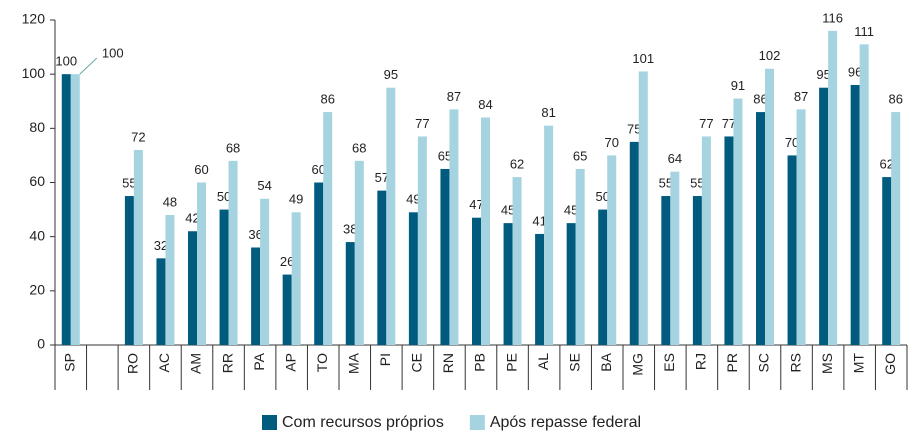 The width and height of the screenshot is (909, 435). I want to click on value-label: 116, so click(832, 17).